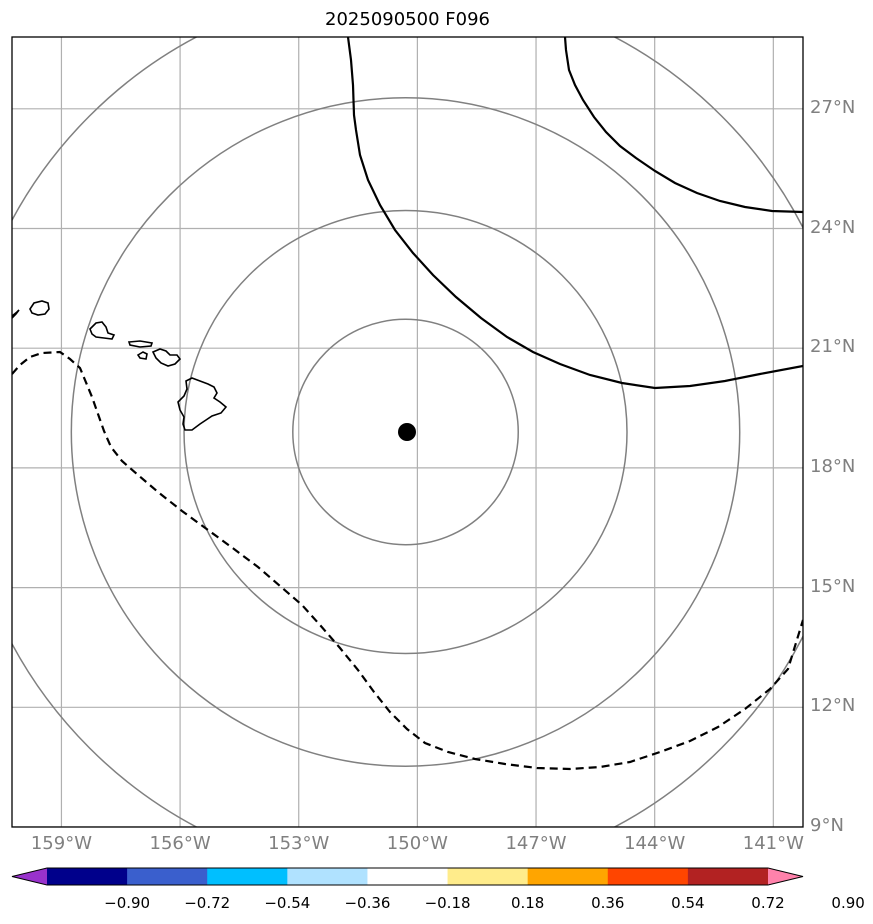 The height and width of the screenshot is (924, 873). What do you see at coordinates (207, 903) in the screenshot?
I see `colorbar-tick-label: −0.72` at bounding box center [207, 903].